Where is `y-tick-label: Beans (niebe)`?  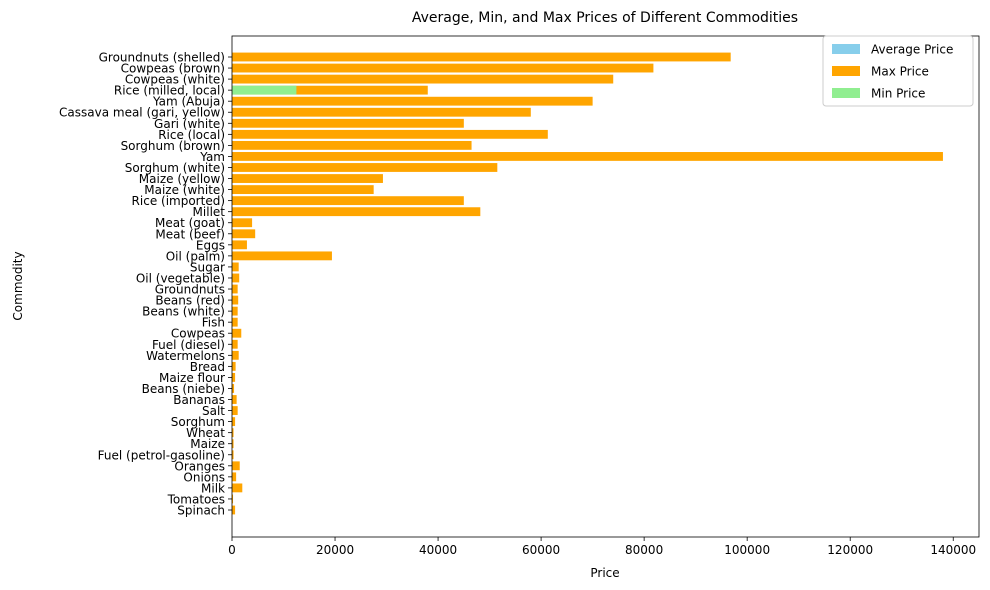 y-tick-label: Beans (niebe) is located at coordinates (183, 389).